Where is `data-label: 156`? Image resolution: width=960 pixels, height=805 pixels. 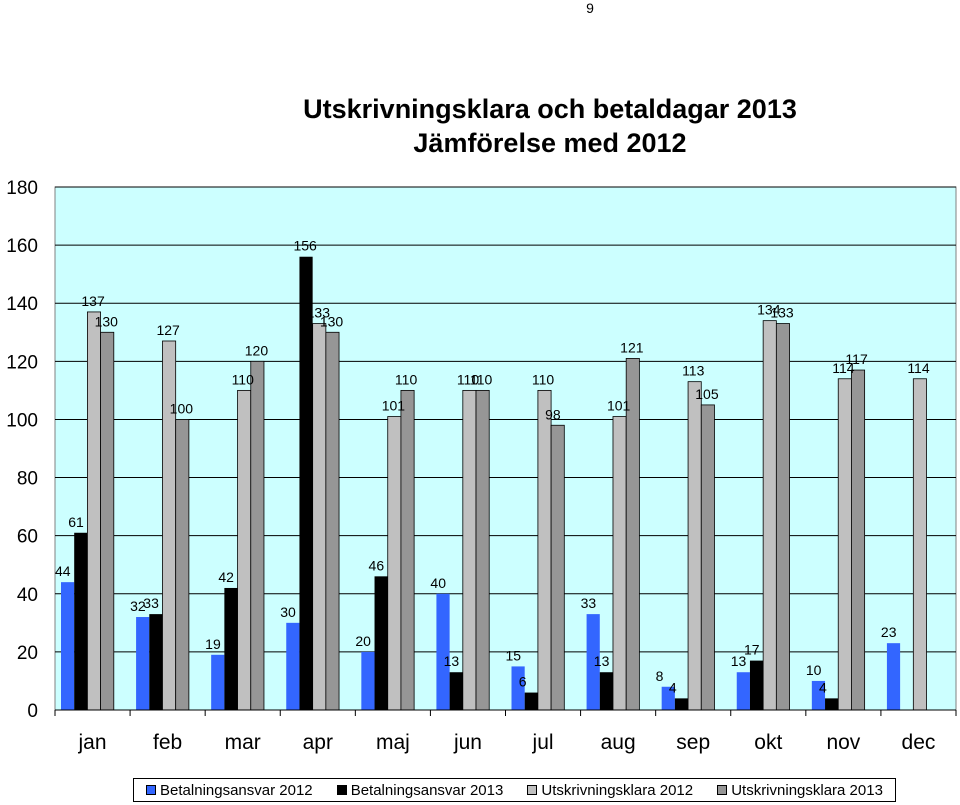
data-label: 156 is located at coordinates (305, 246).